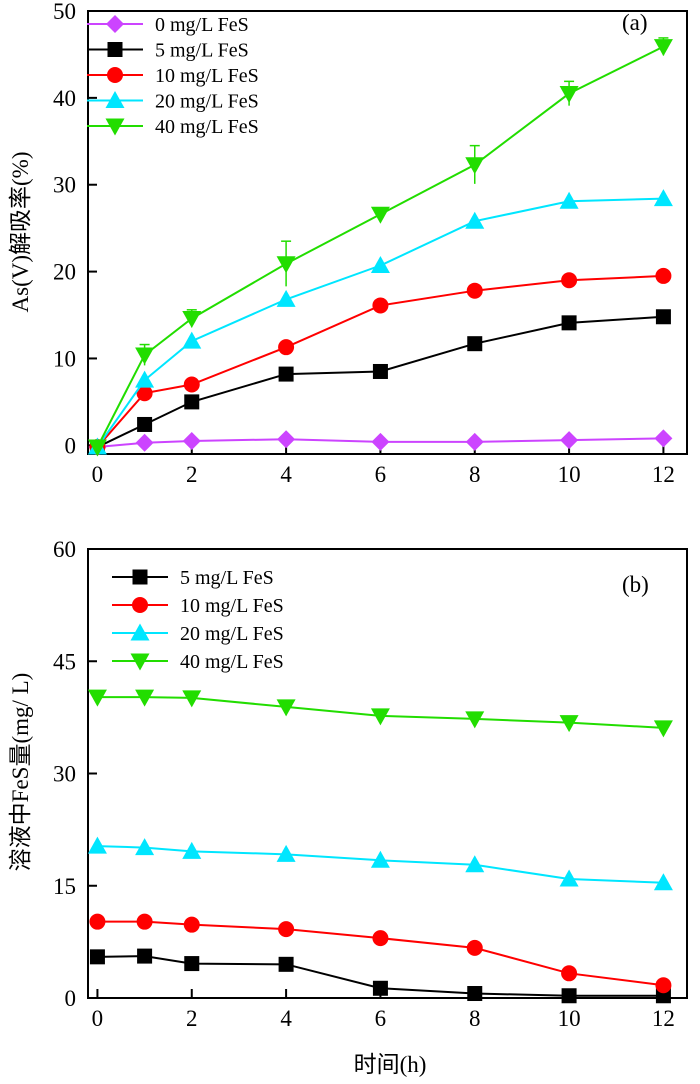 The width and height of the screenshot is (700, 1084). Describe the element at coordinates (635, 22) in the screenshot. I see `panel-a-label: (a)` at that location.